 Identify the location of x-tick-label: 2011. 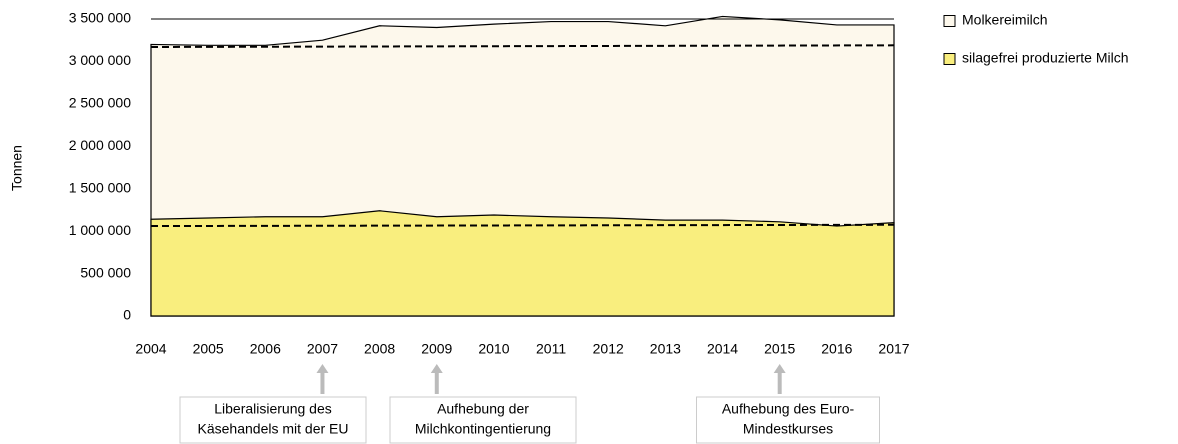
(551, 349).